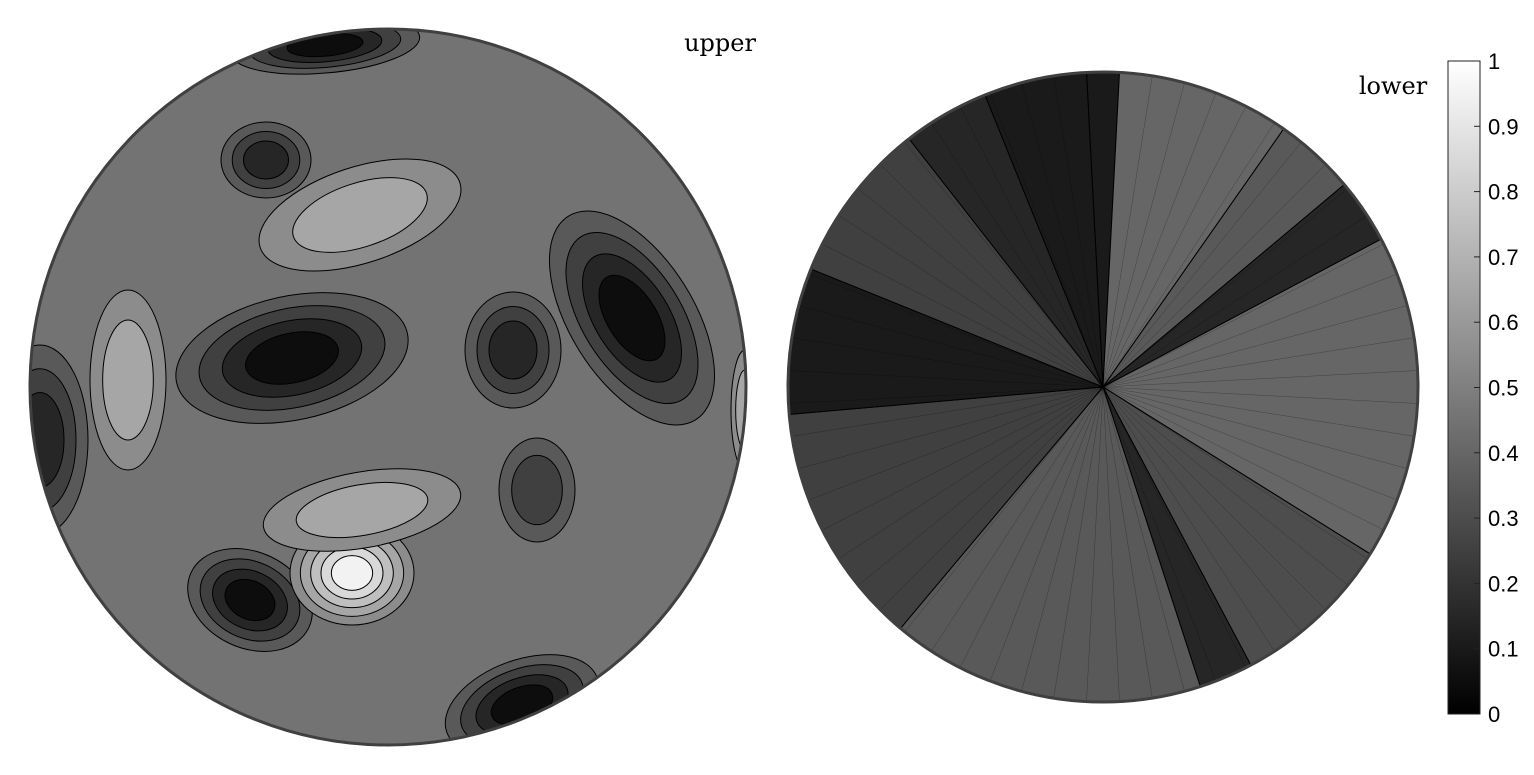 The image size is (1534, 775). I want to click on colorbar-tick-label: 0.2, so click(1503, 583).